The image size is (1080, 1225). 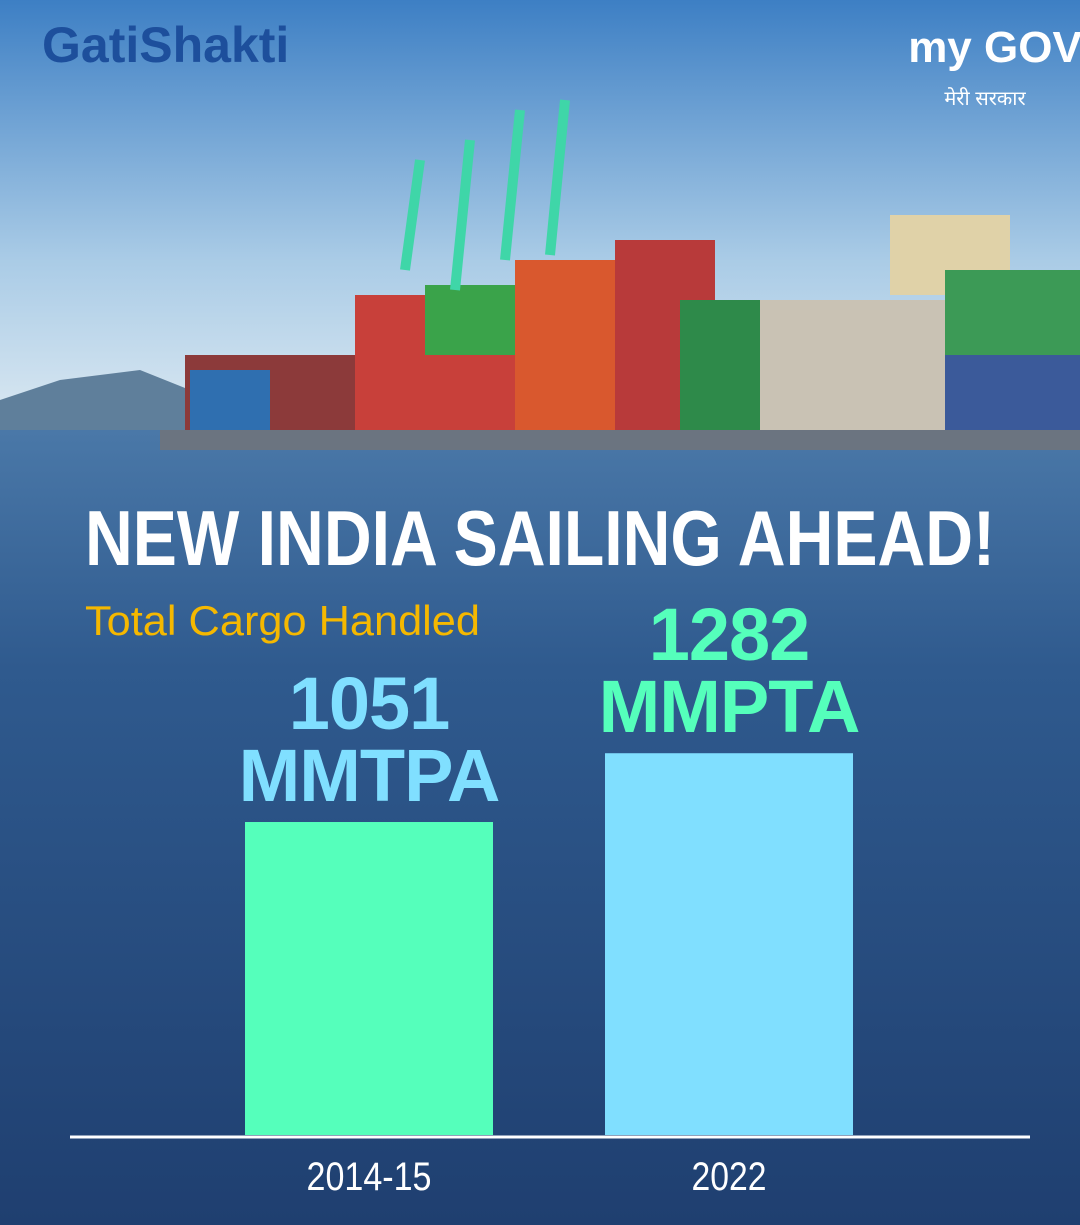 I want to click on hills, so click(x=95, y=400).